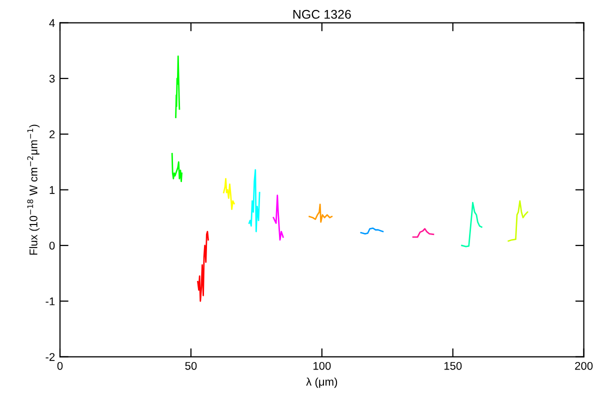 Image resolution: width=600 pixels, height=400 pixels. What do you see at coordinates (52, 78) in the screenshot?
I see `y-tick-label: 3` at bounding box center [52, 78].